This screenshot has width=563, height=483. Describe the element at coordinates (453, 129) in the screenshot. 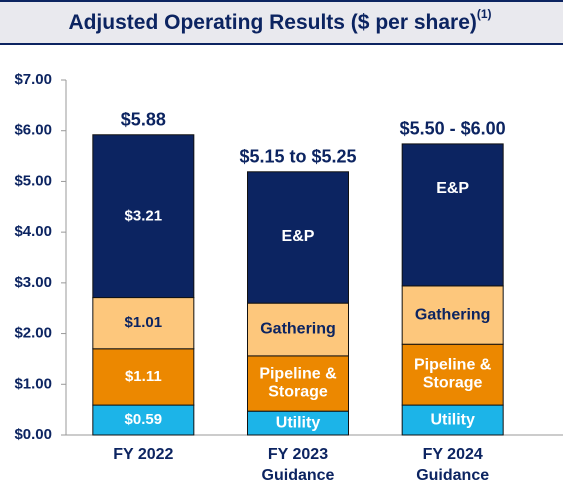

I see `total-label: $5.50 - $6.00` at that location.